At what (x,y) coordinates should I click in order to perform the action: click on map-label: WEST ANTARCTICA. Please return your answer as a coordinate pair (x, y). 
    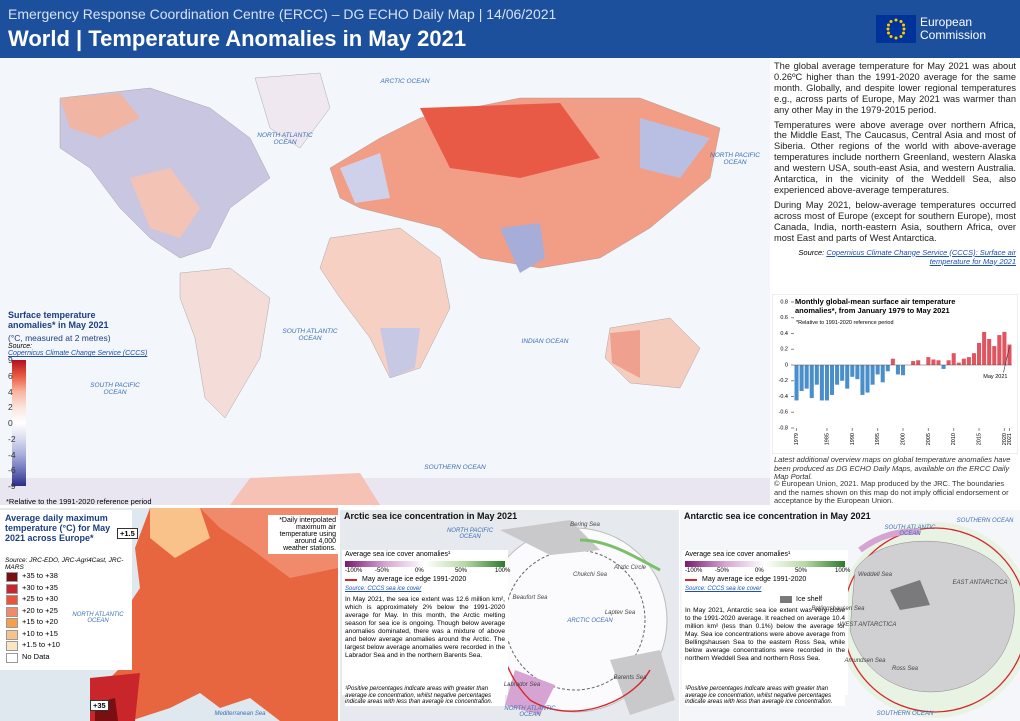
    Looking at the image, I should click on (868, 625).